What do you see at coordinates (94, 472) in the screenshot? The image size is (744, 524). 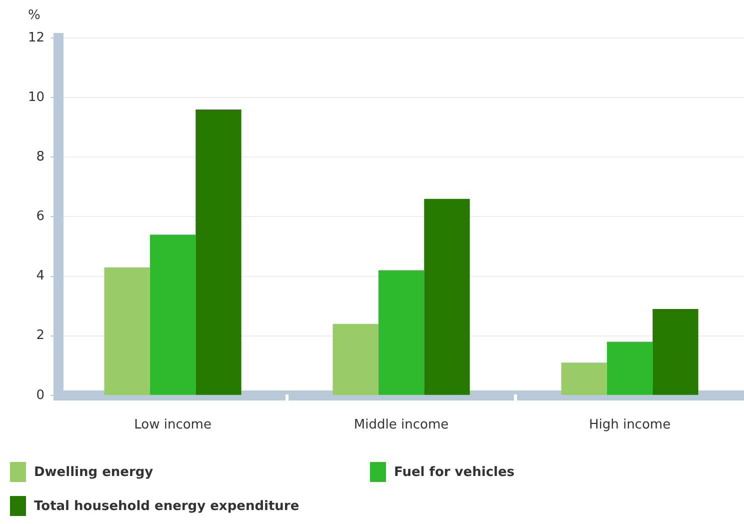 I see `legend-label: Dwelling energy` at bounding box center [94, 472].